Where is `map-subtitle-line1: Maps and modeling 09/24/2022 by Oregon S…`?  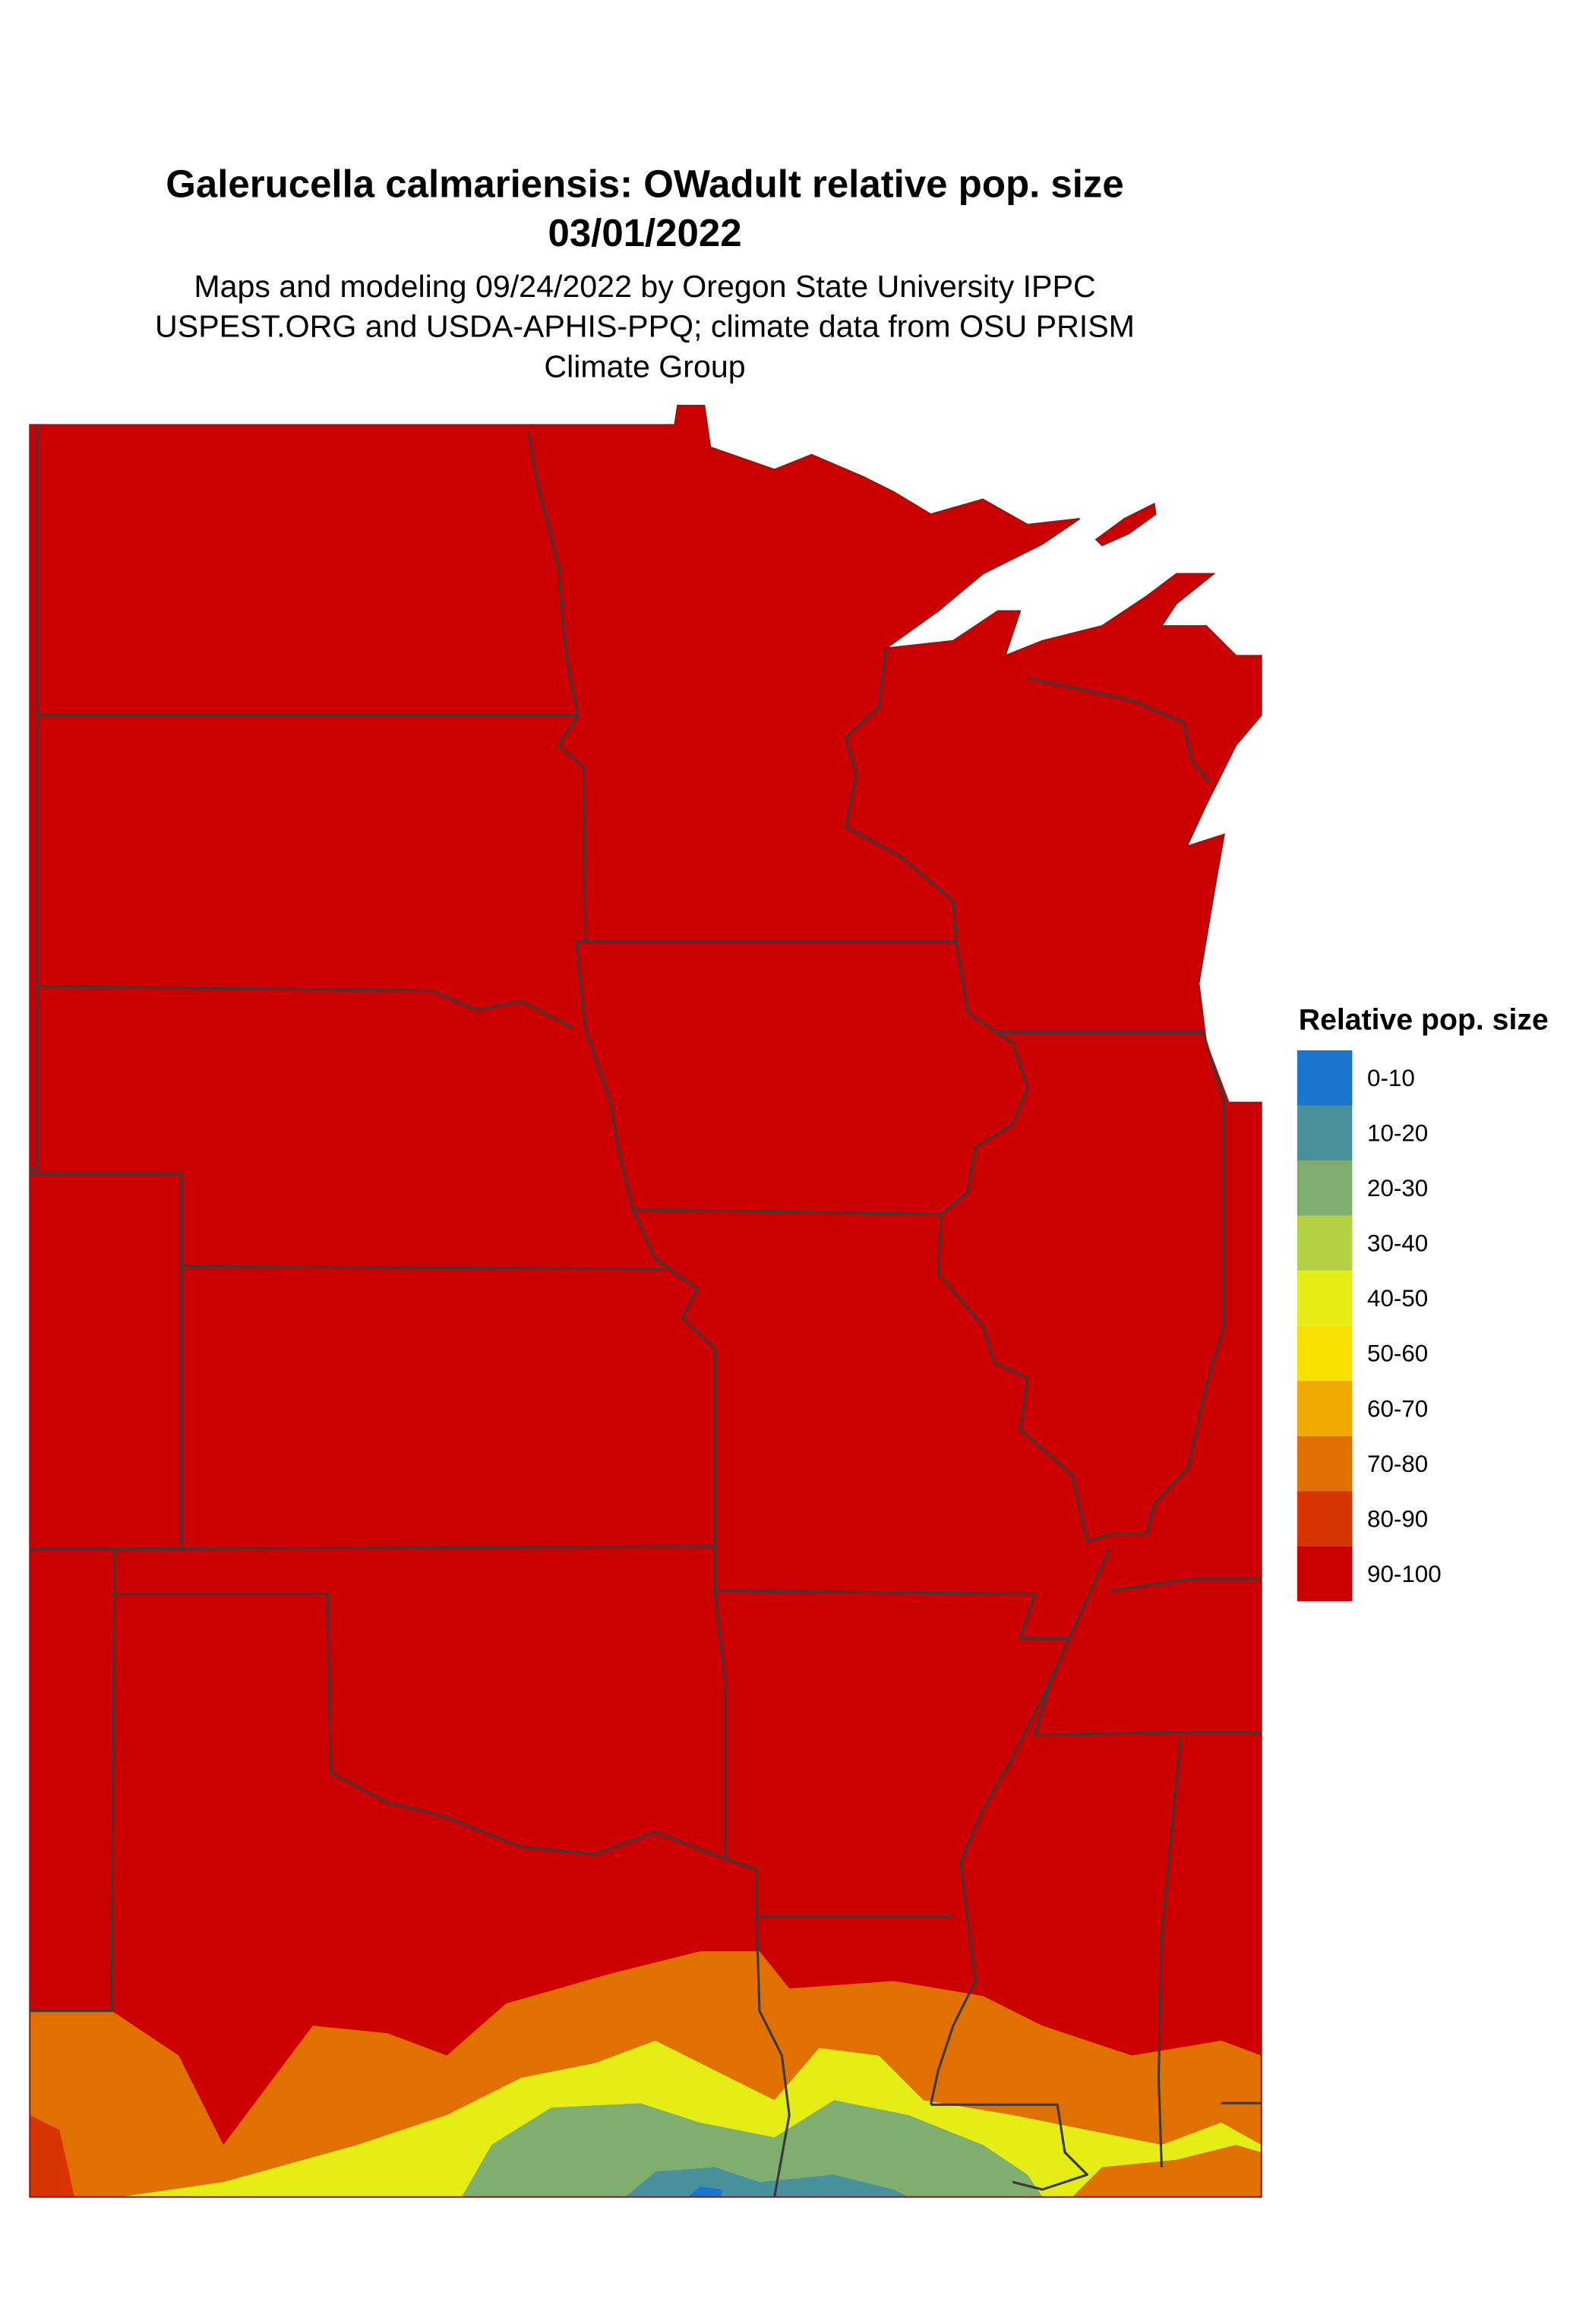
map-subtitle-line1: Maps and modeling 09/24/2022 by Oregon S… is located at coordinates (644, 286).